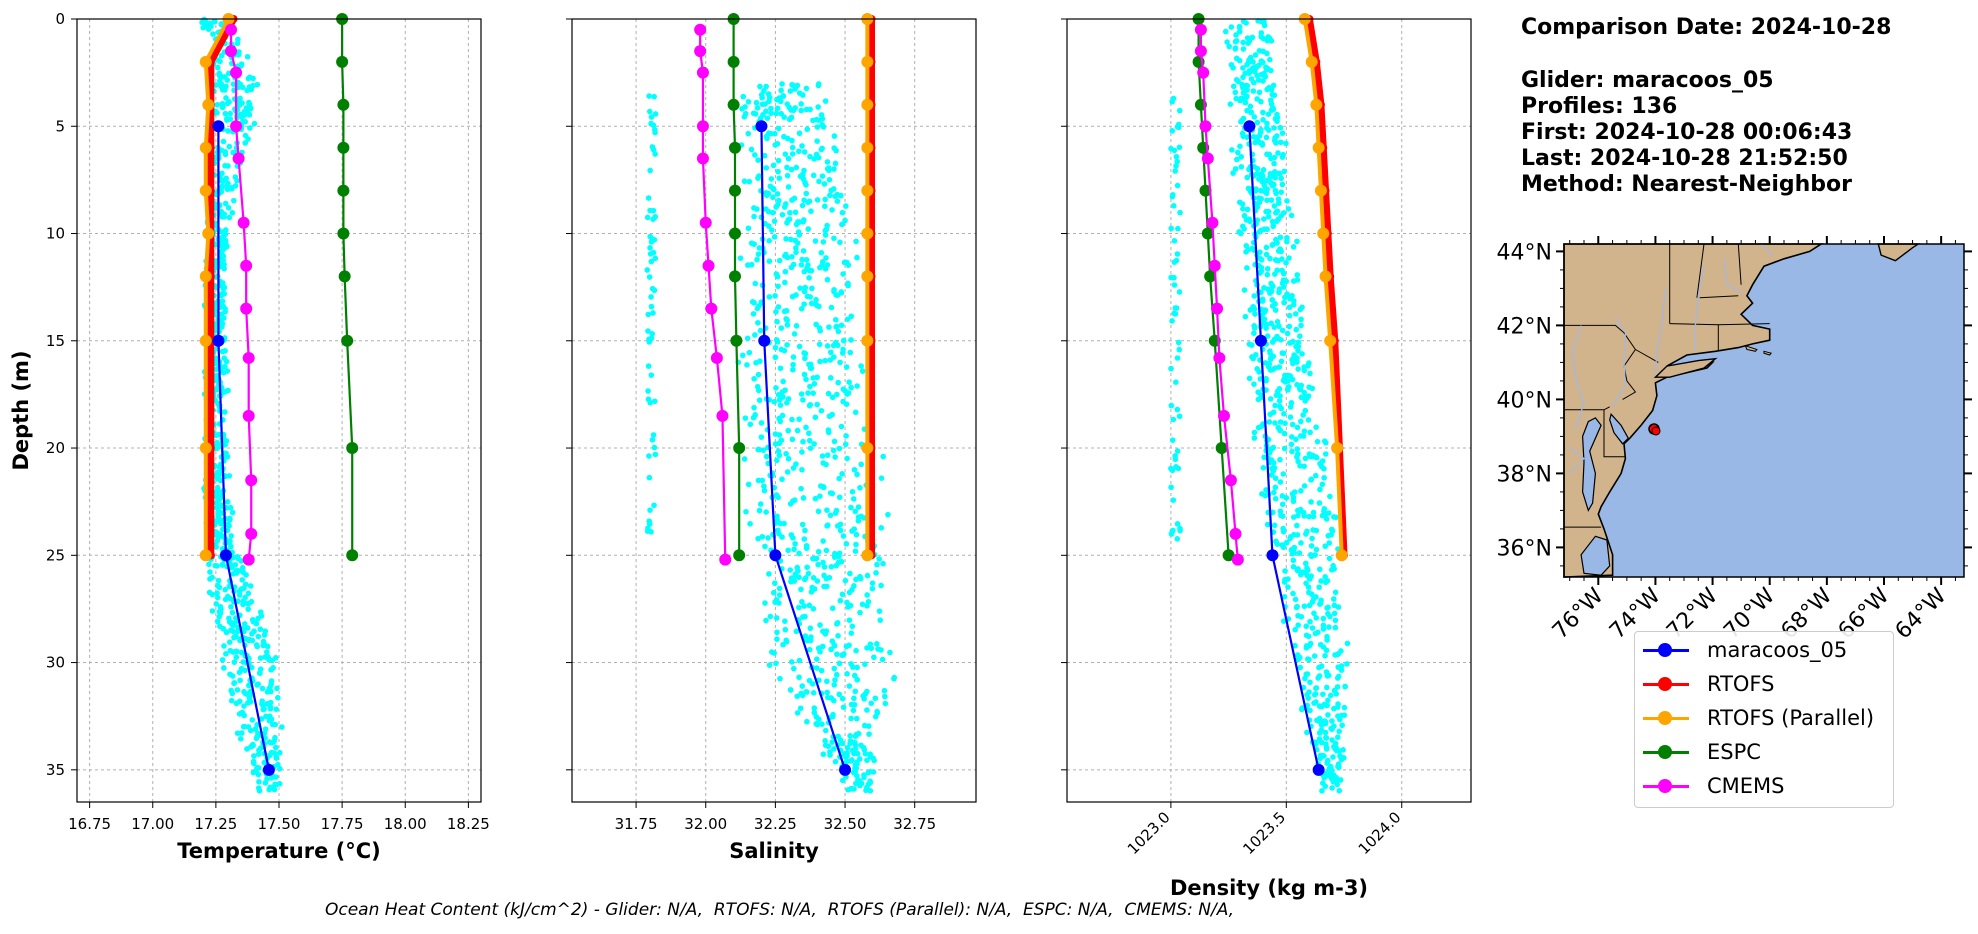 This screenshot has height=934, width=1978. I want to click on nantucket, so click(1767, 353).